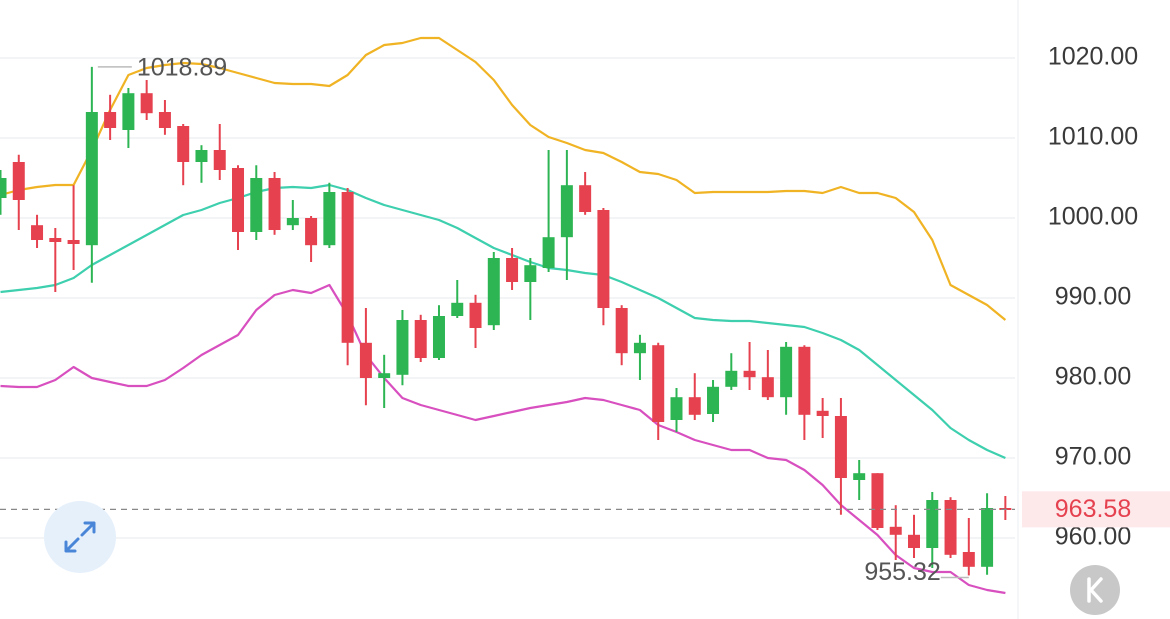 Image resolution: width=1170 pixels, height=619 pixels. What do you see at coordinates (1093, 457) in the screenshot?
I see `y-tick-label: 970.00` at bounding box center [1093, 457].